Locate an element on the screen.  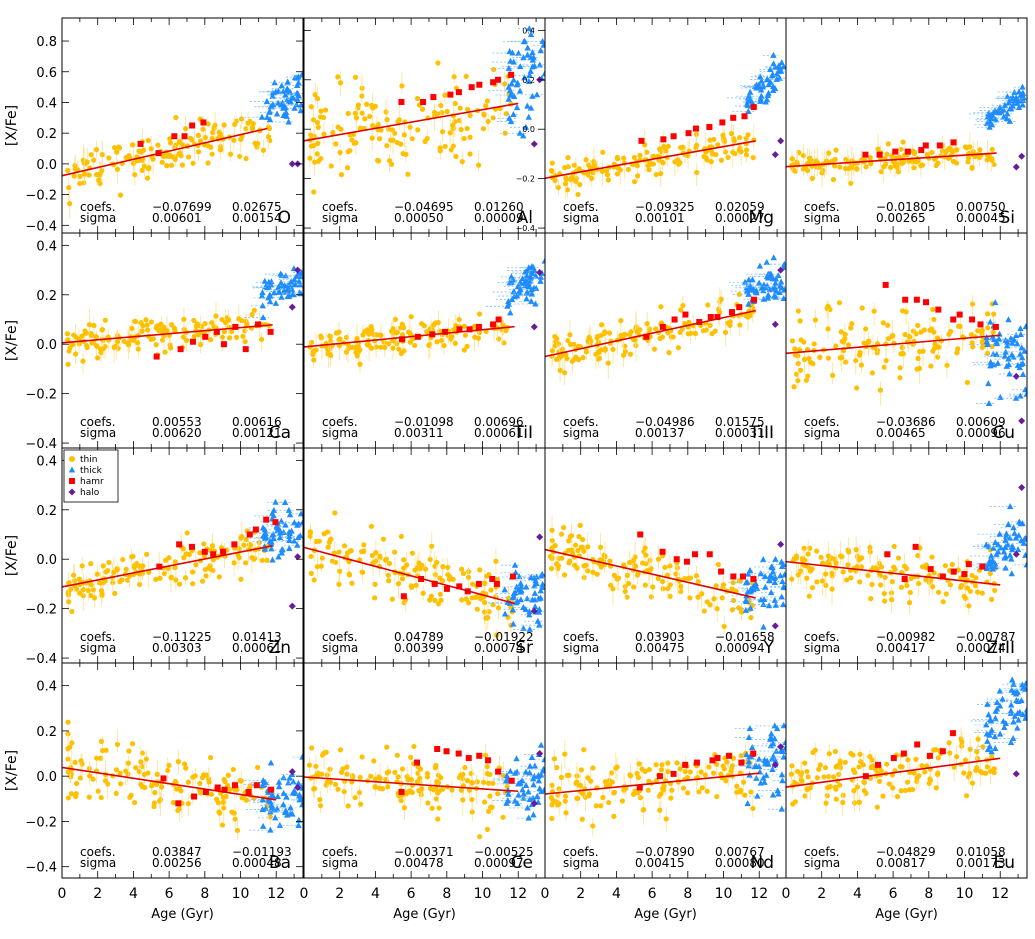
sigma-intercept: 0.00399 is located at coordinates (419, 648).